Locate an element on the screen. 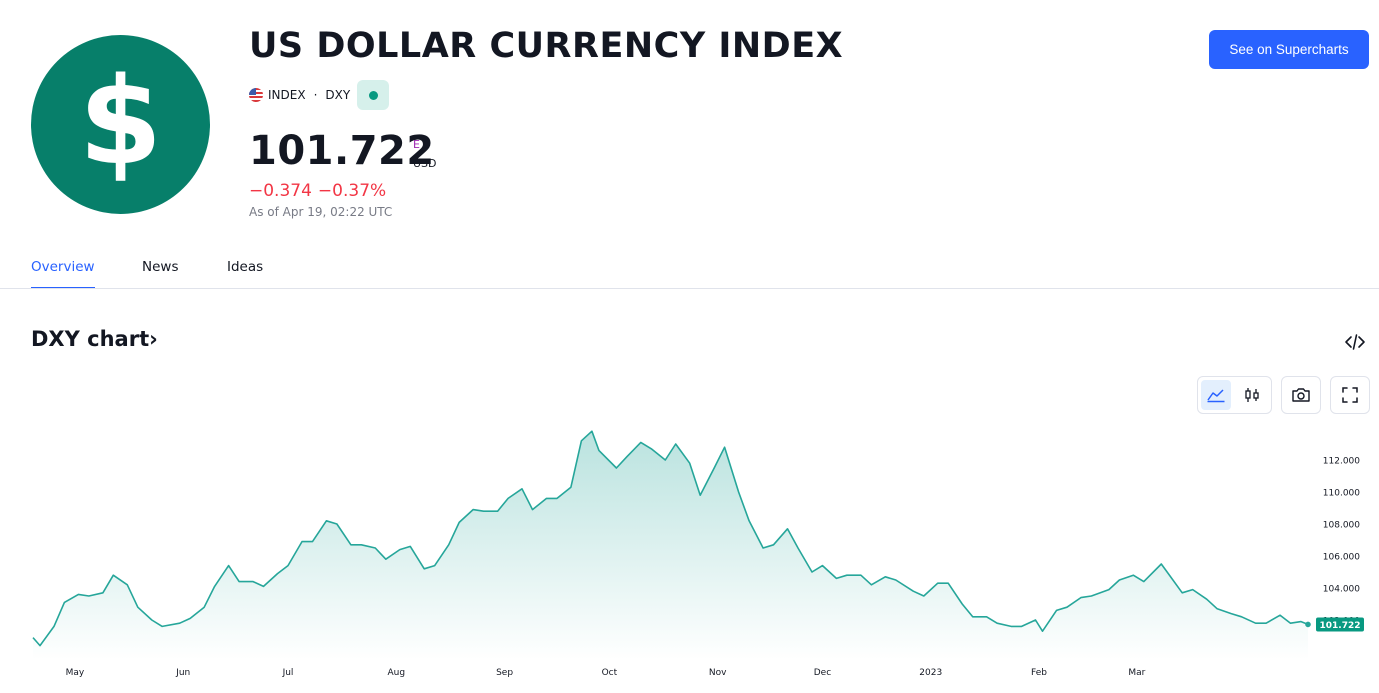 The width and height of the screenshot is (1379, 693). market-status-dot-icon is located at coordinates (373, 95).